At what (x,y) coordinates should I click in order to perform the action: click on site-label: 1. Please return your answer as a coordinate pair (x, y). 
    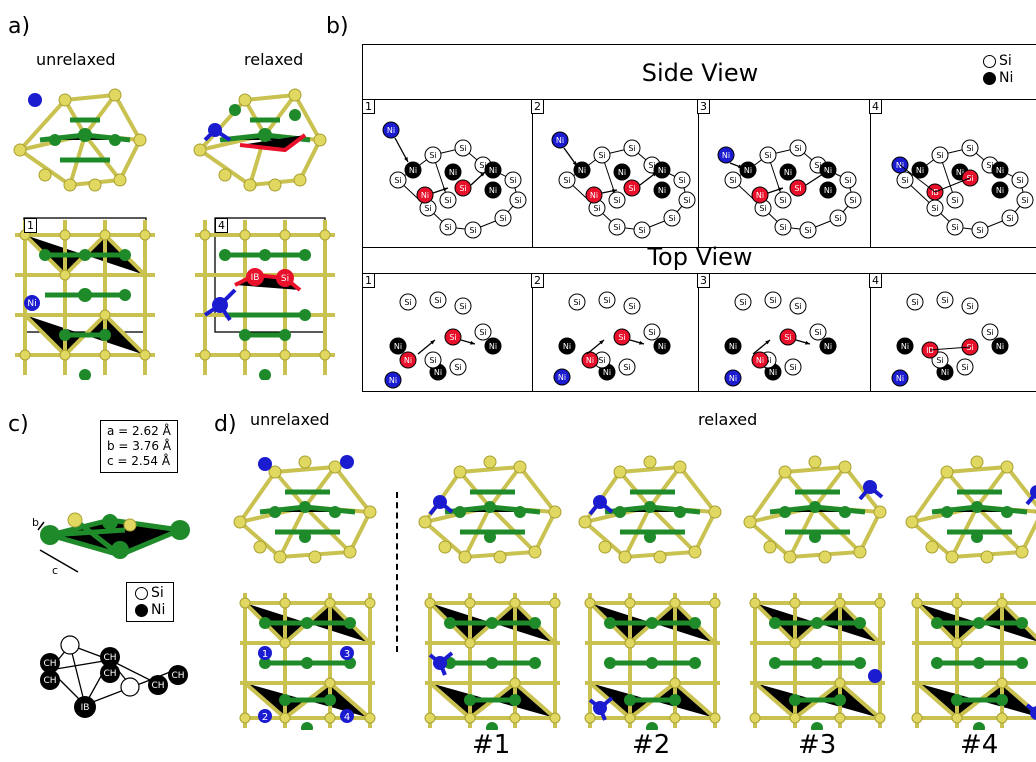
    Looking at the image, I should click on (265, 654).